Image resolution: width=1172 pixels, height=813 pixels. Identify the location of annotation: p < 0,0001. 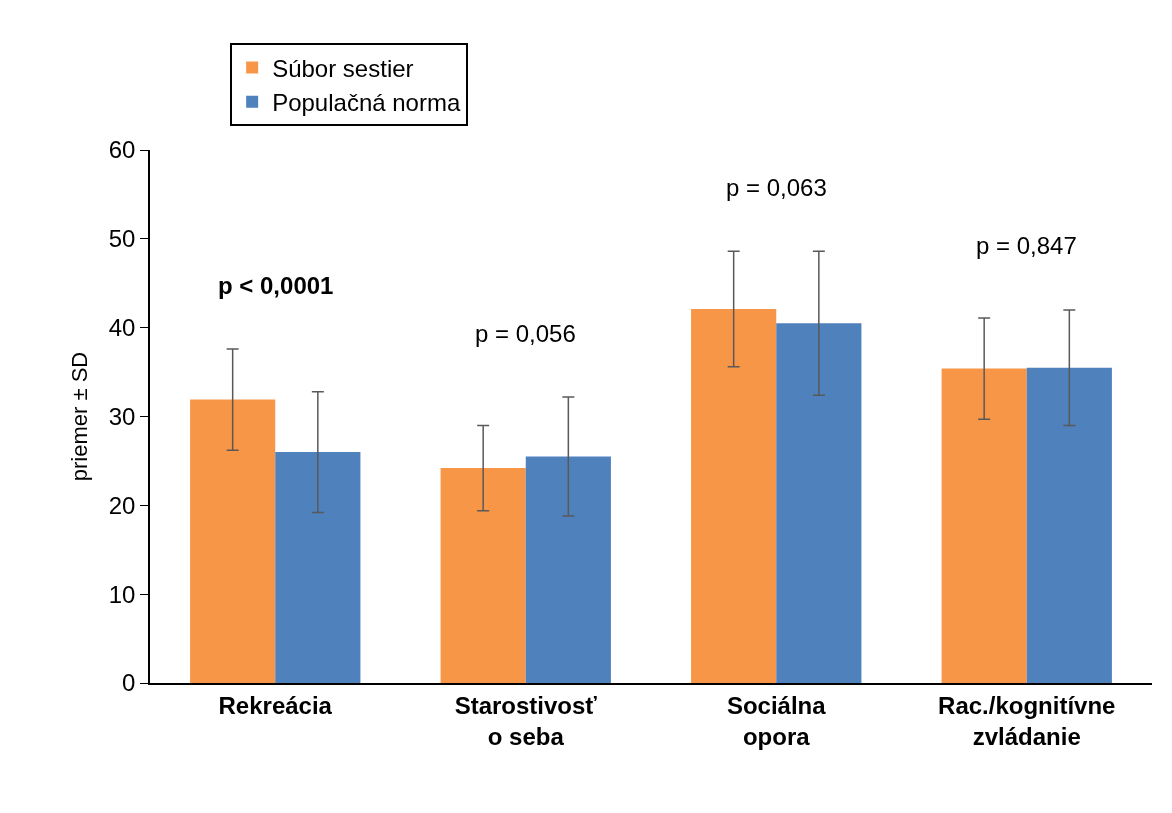
(276, 285).